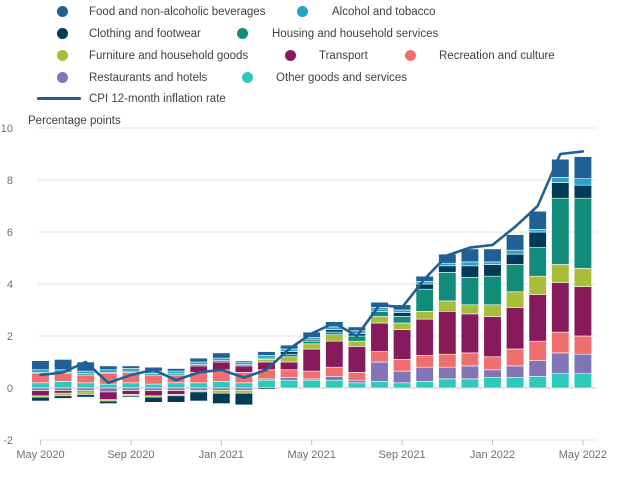 The image size is (634, 480). I want to click on legend-item-housing: Housing and household services, so click(355, 34).